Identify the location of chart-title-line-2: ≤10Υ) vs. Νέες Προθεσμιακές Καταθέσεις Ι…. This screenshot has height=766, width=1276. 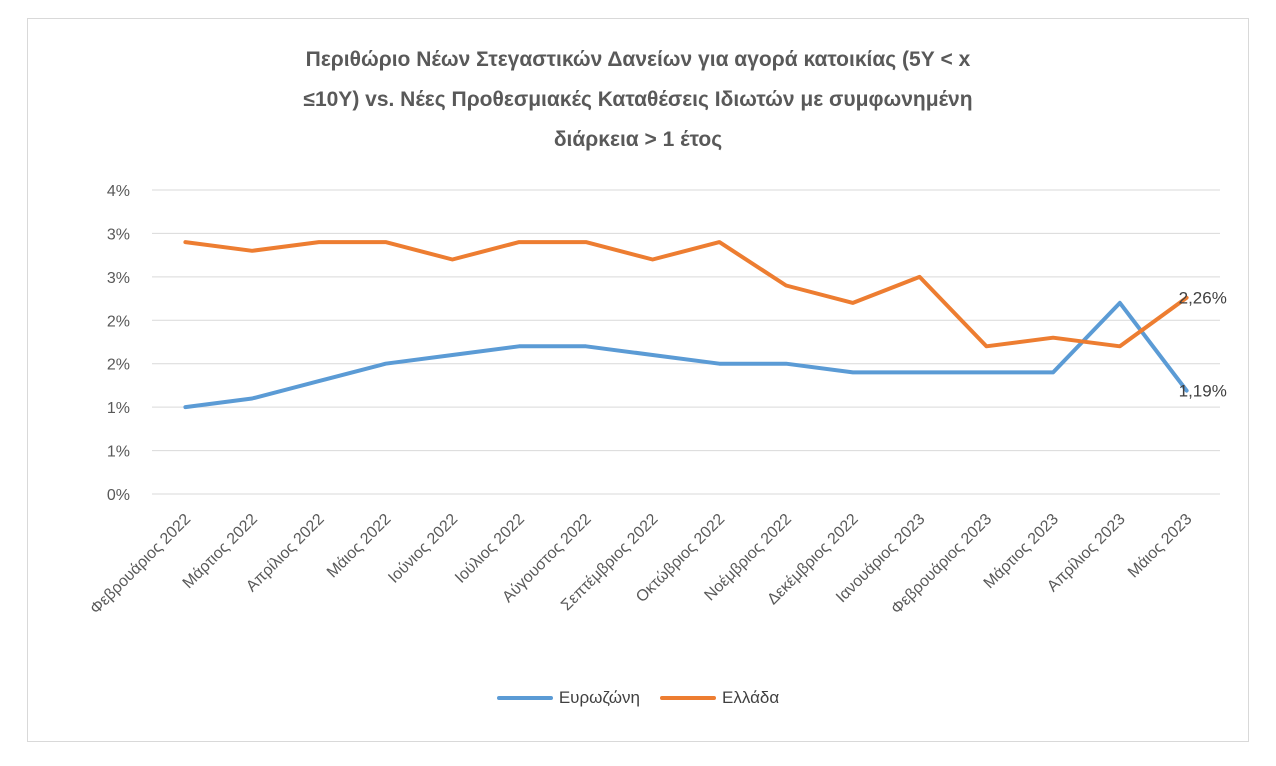
(638, 99).